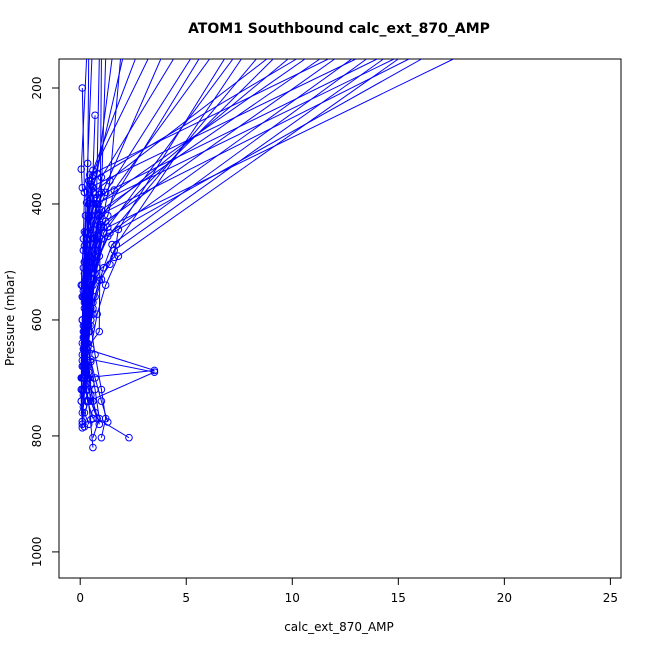  I want to click on x-tick-label: 15, so click(398, 598).